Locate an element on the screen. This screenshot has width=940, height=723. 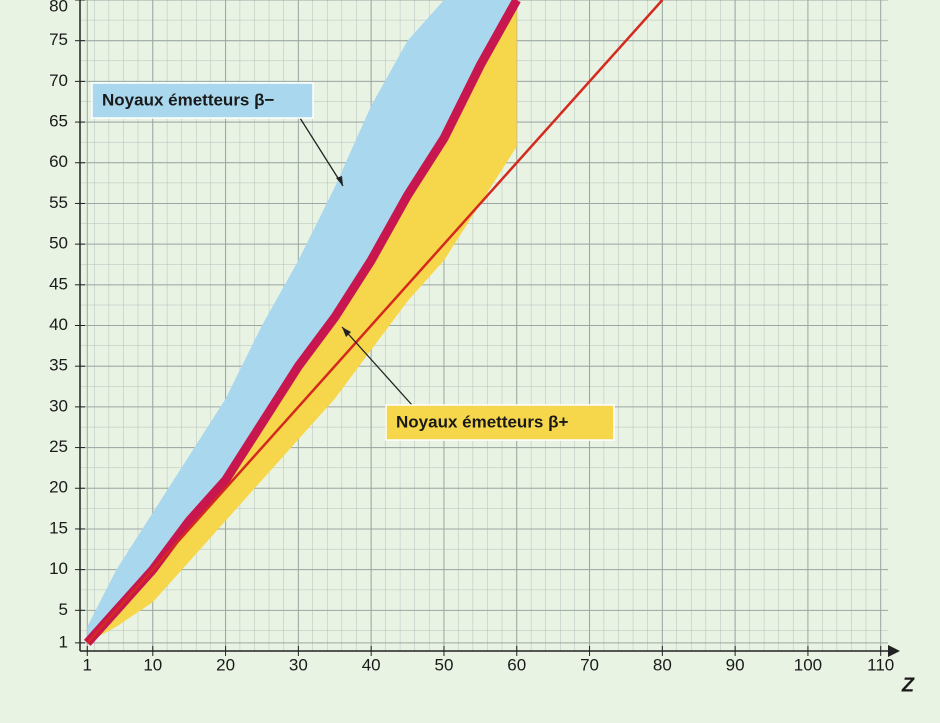
y-tick-label: 10 is located at coordinates (58, 568).